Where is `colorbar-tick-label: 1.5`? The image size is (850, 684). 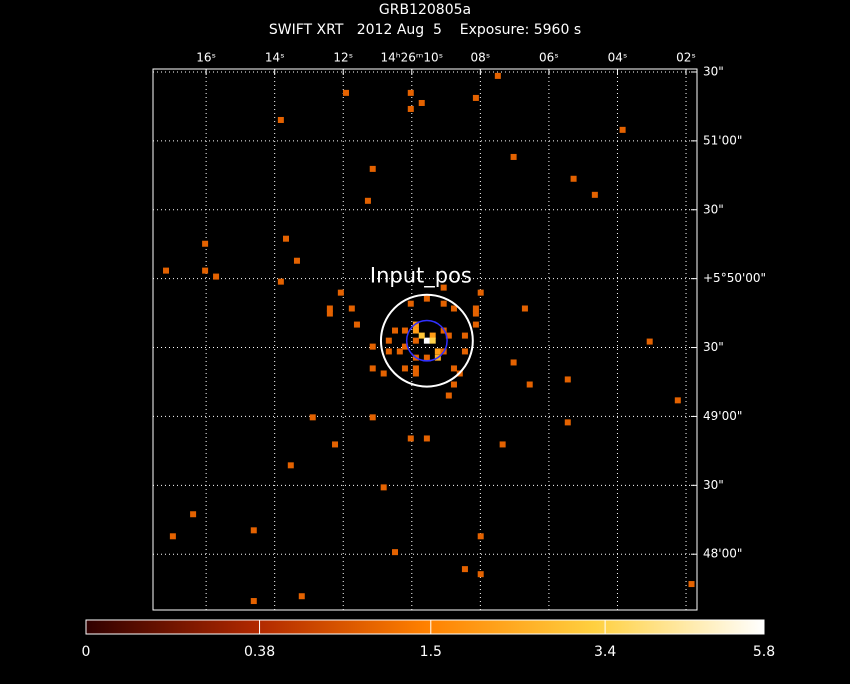 colorbar-tick-label: 1.5 is located at coordinates (431, 652).